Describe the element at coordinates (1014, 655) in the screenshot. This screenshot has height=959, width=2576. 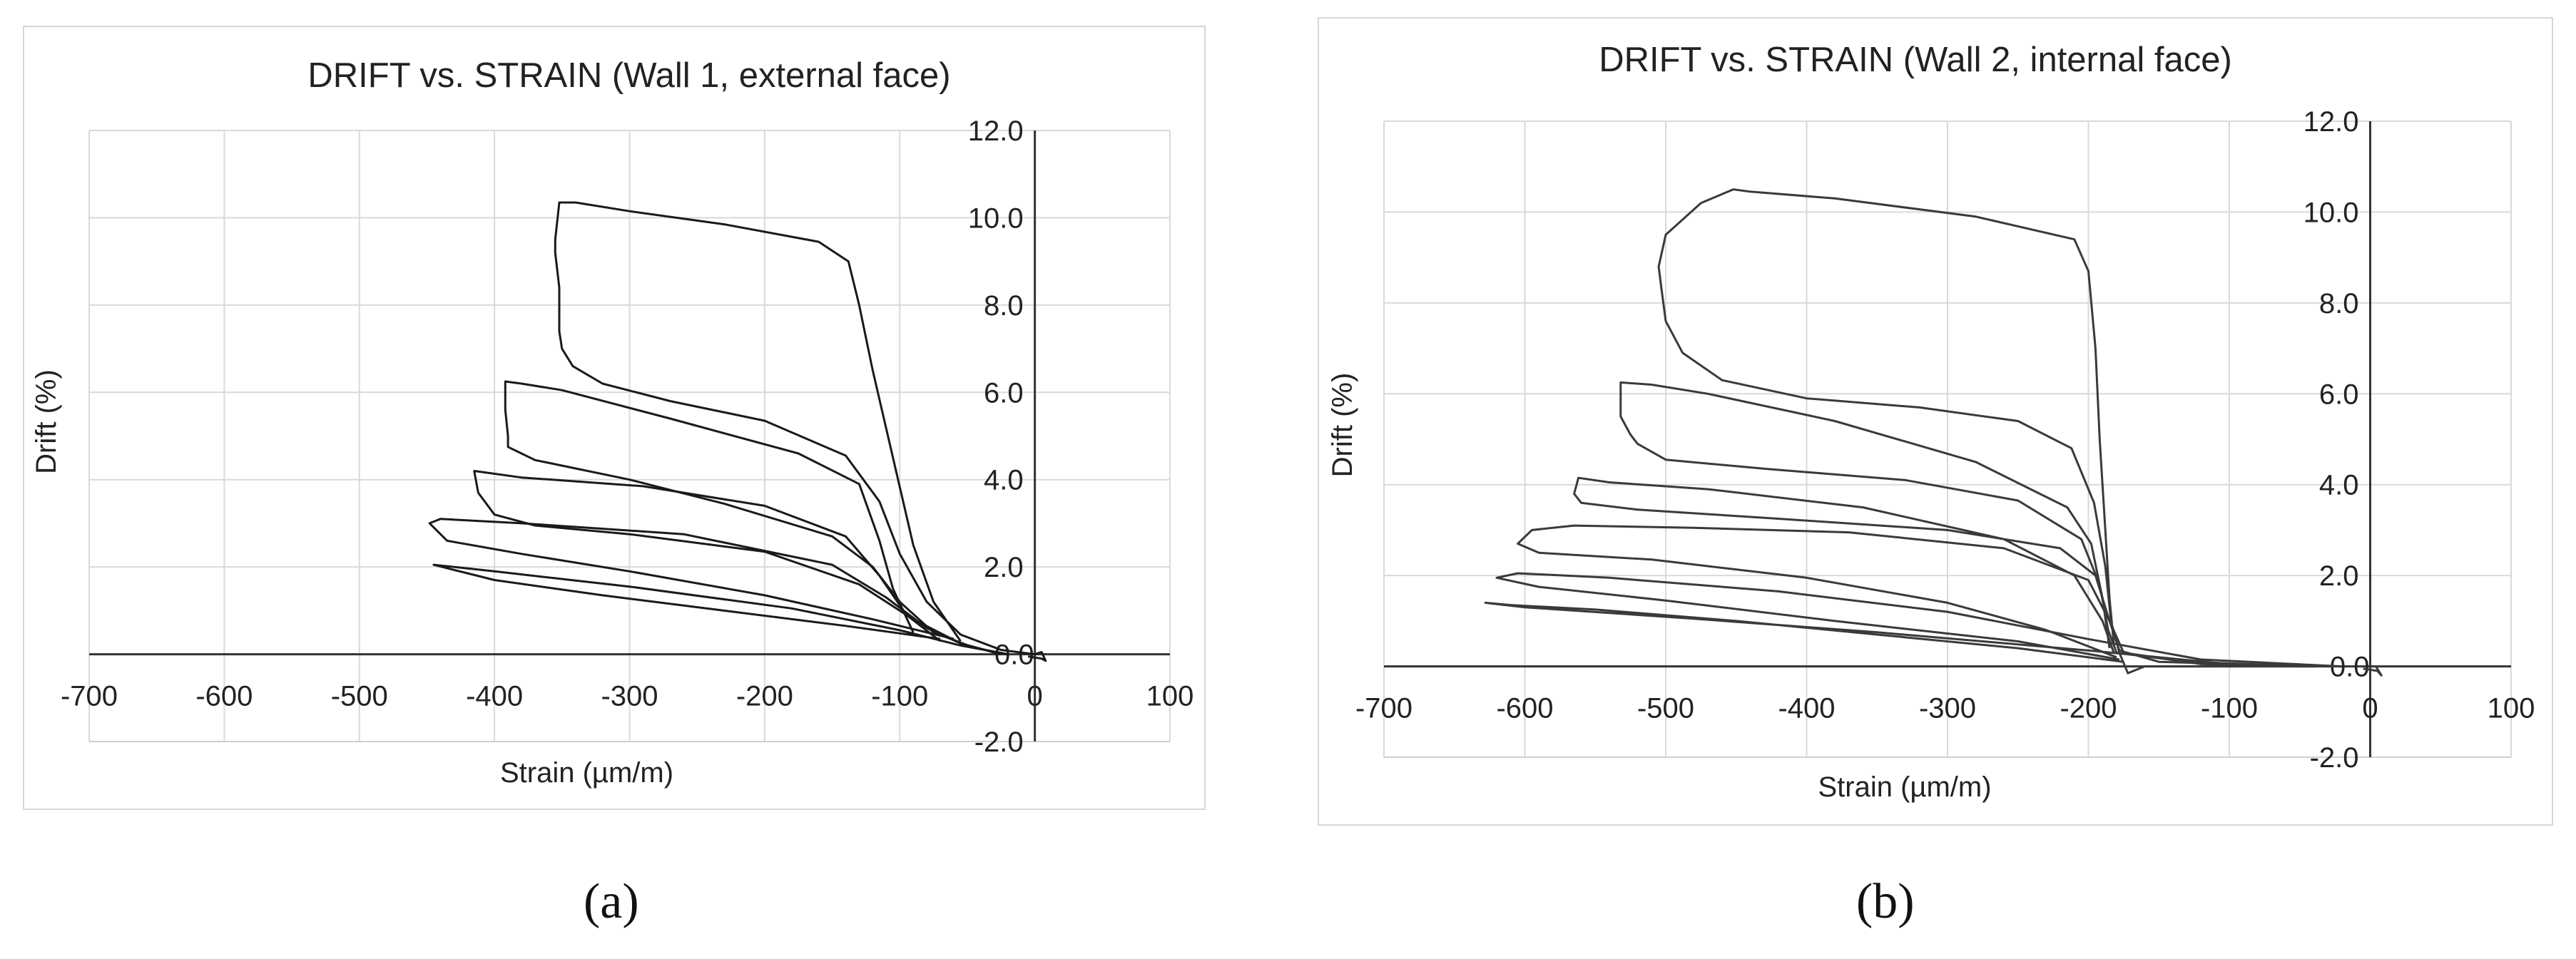
I see `origin-tick-label: 0.0` at that location.